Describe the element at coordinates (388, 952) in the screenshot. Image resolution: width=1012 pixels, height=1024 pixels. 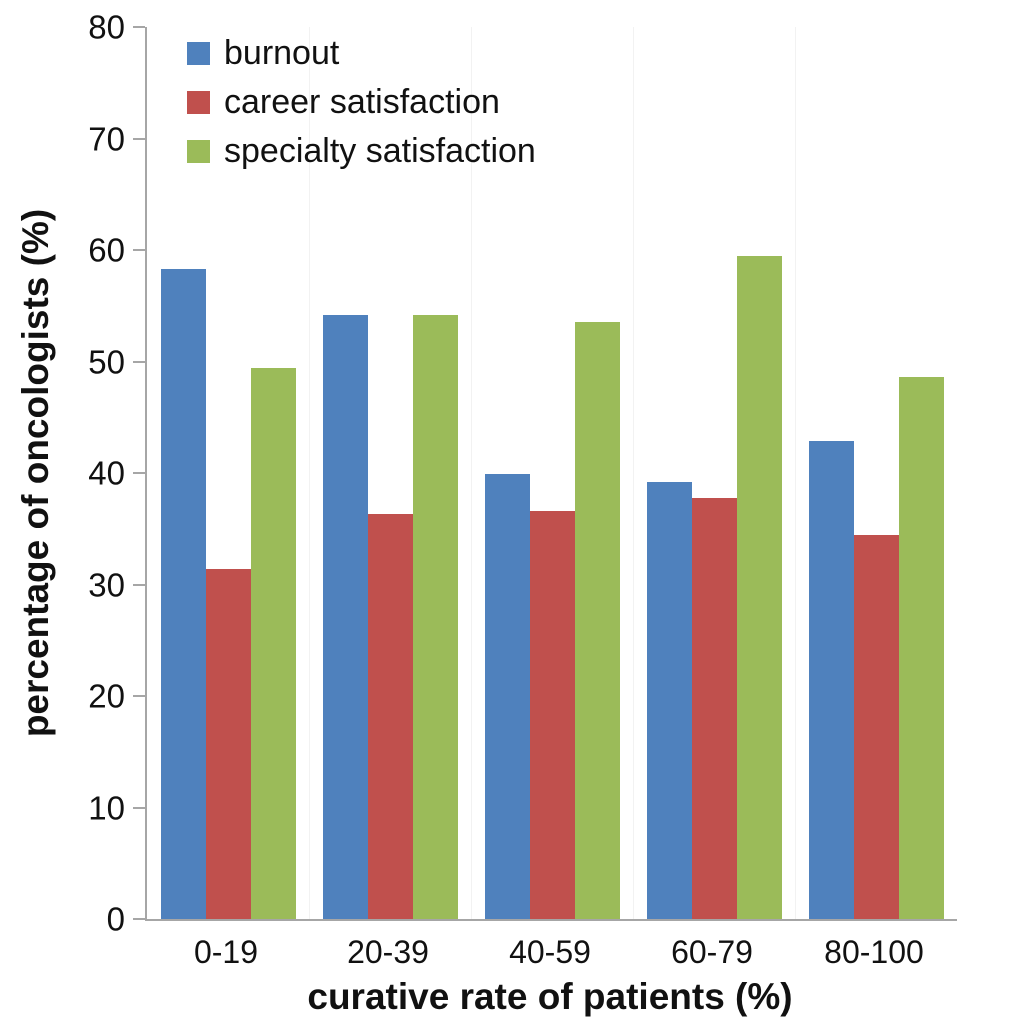
I see `x-axis-category-label: 20-39` at that location.